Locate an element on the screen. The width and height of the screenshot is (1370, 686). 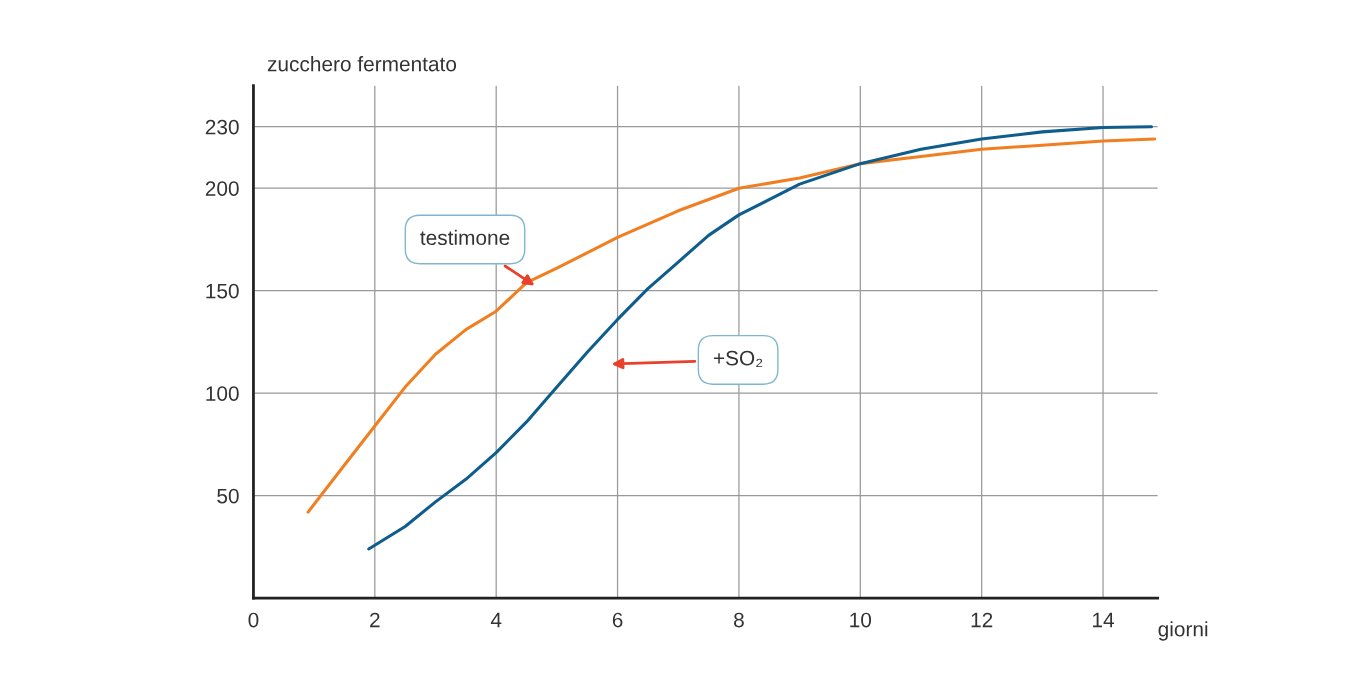
y-tick-label: 50 is located at coordinates (228, 496).